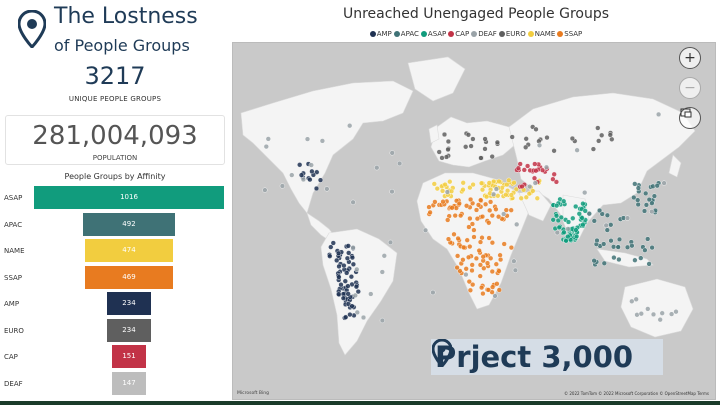 Image resolution: width=720 pixels, height=405 pixels. What do you see at coordinates (129, 197) in the screenshot?
I see `bar-asap` at bounding box center [129, 197].